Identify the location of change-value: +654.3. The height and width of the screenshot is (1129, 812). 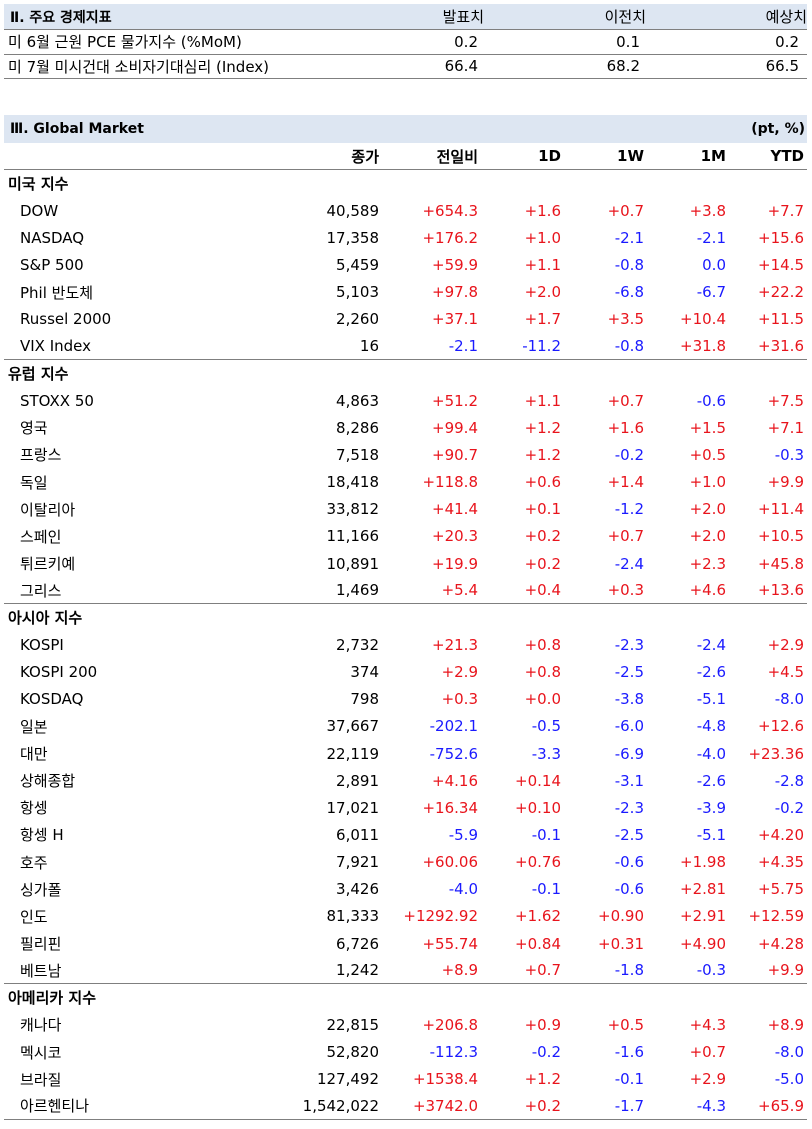
(450, 210).